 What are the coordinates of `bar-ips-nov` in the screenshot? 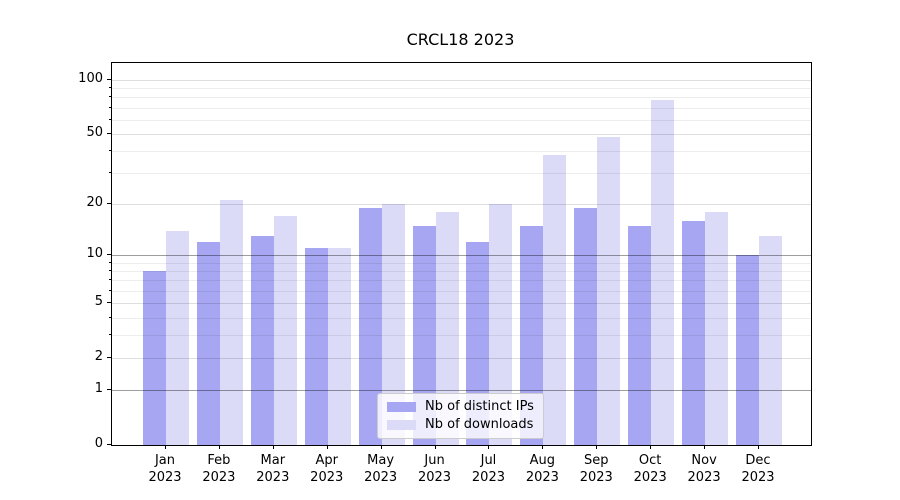 It's located at (694, 332).